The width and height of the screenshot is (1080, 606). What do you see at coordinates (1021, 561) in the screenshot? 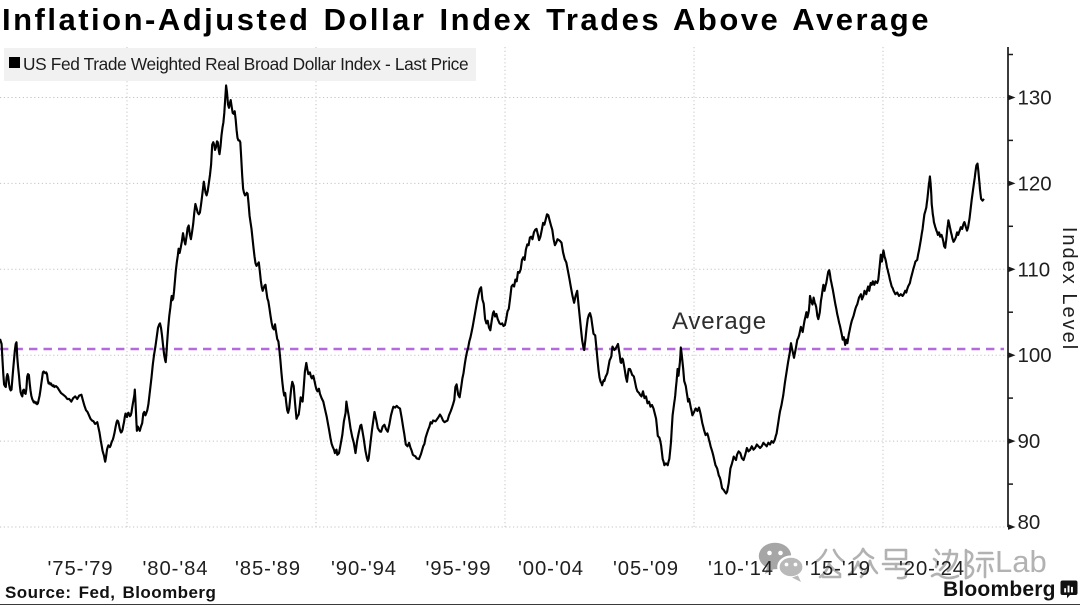
I see `svg-text: Lab` at bounding box center [1021, 561].